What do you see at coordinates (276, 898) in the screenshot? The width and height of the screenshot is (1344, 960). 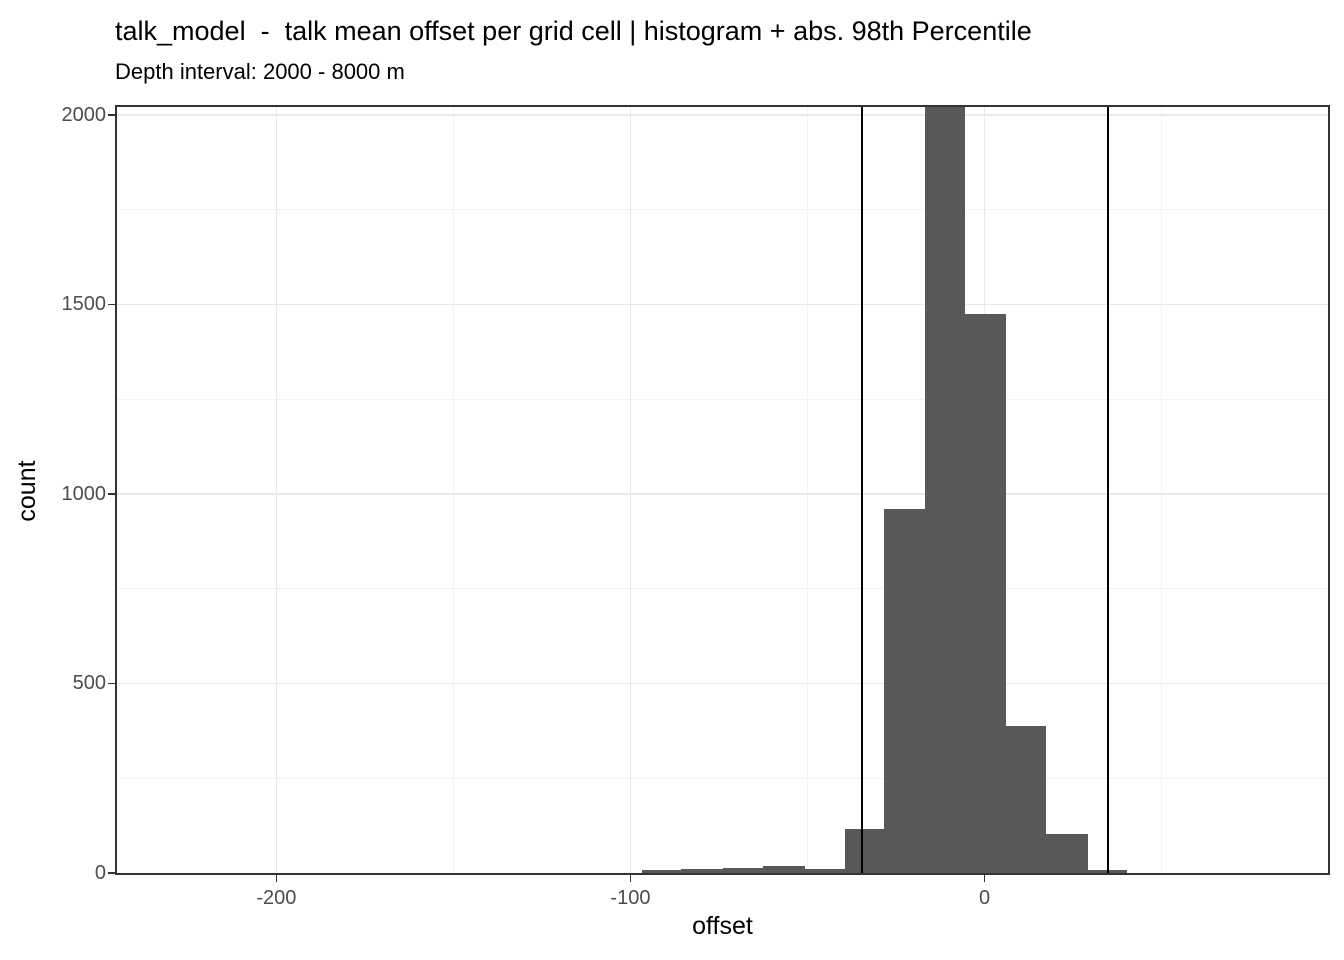 I see `x-tick-label: -200` at bounding box center [276, 898].